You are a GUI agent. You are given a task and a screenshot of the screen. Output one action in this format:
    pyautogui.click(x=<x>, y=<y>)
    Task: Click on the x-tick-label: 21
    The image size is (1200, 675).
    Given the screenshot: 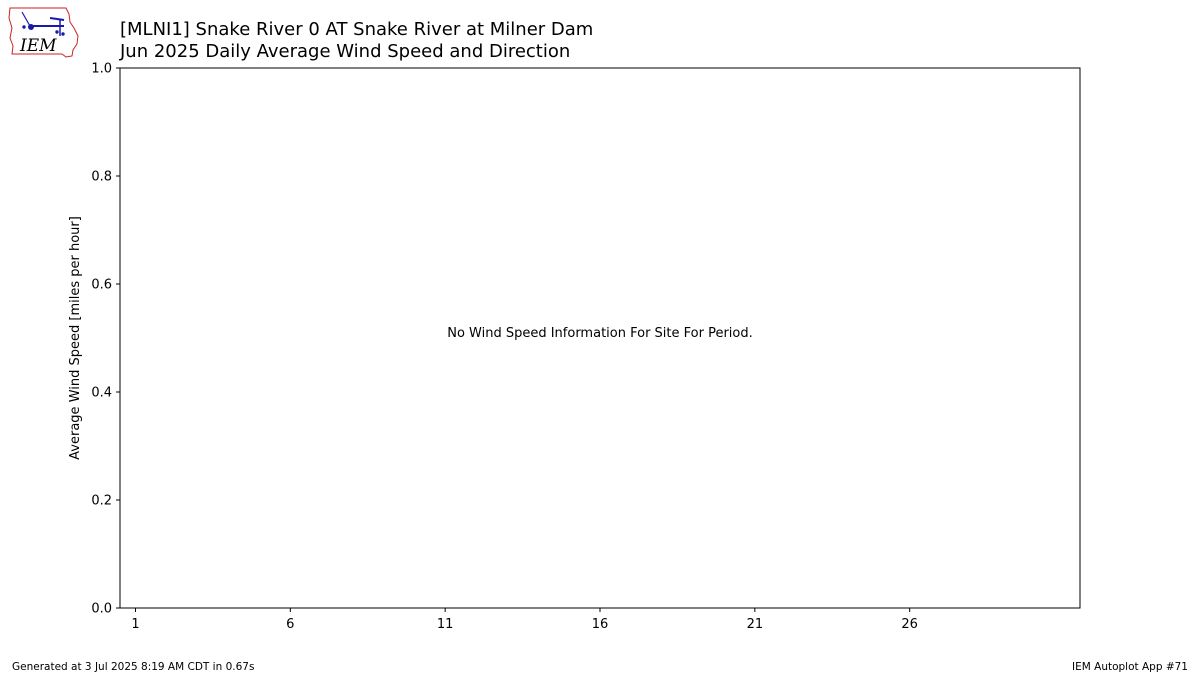 What is the action you would take?
    pyautogui.click(x=755, y=624)
    